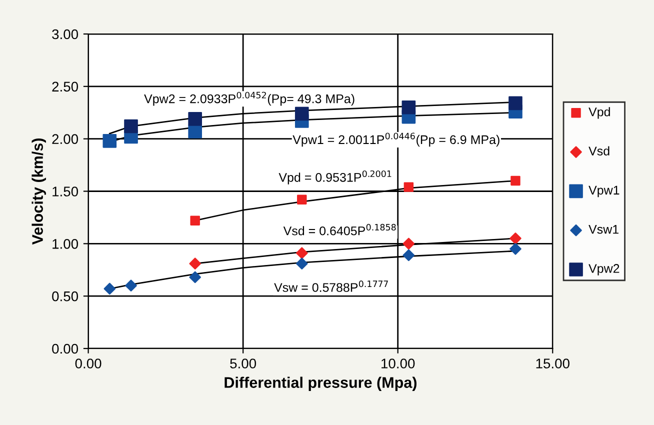 The height and width of the screenshot is (425, 654). What do you see at coordinates (65, 349) in the screenshot?
I see `y-tick-label: 0.00` at bounding box center [65, 349].